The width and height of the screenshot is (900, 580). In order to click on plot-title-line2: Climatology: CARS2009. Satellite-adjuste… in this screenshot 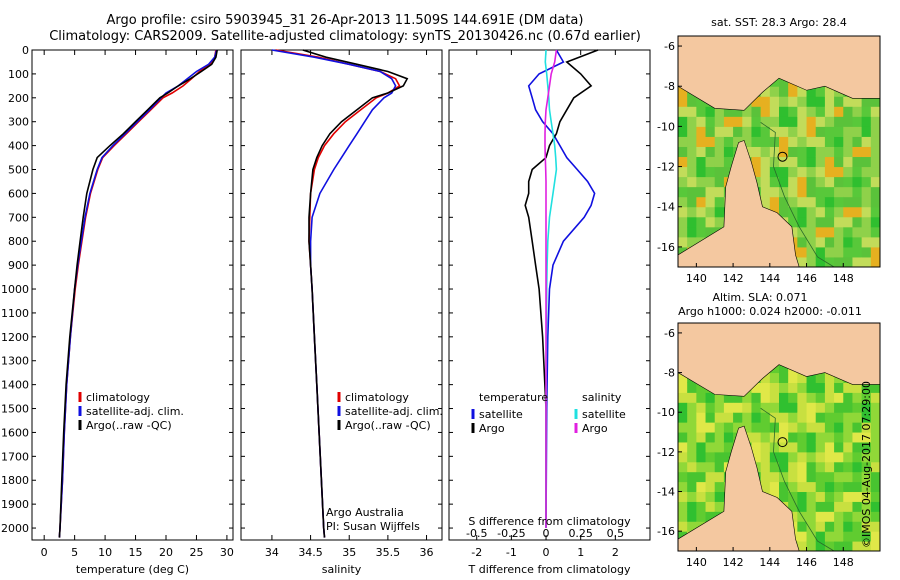, I will do `click(345, 36)`.